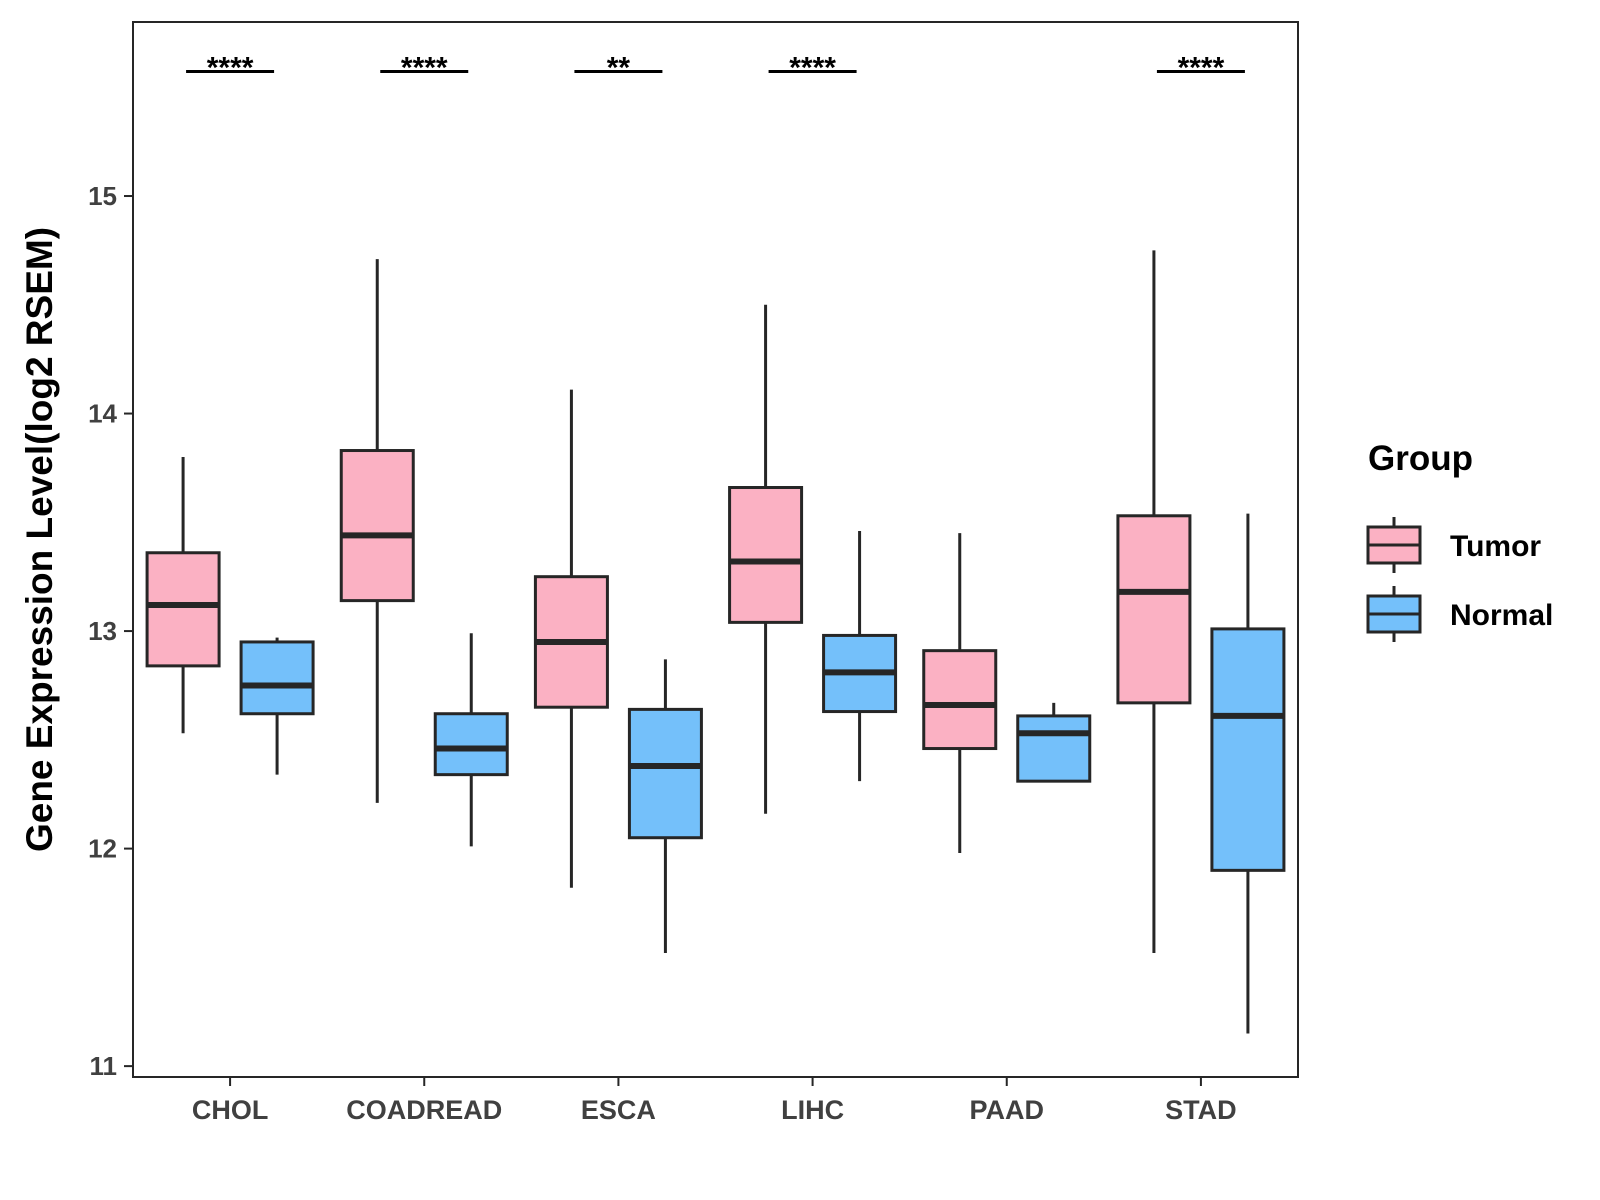 This screenshot has width=1600, height=1200. I want to click on box-tumor-lihc, so click(766, 559).